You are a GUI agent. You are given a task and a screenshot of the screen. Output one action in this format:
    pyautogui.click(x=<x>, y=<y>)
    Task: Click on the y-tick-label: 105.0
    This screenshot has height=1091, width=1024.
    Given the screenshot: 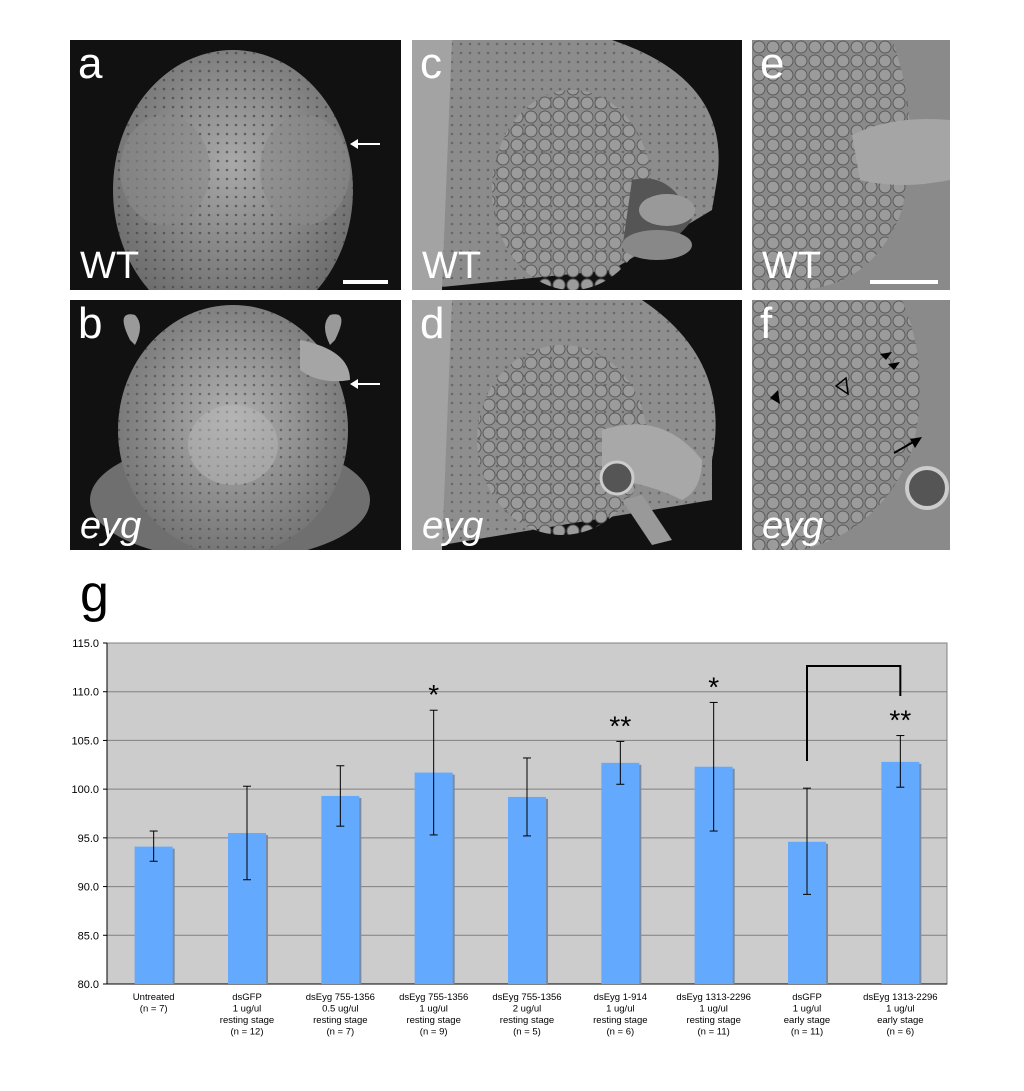 What is the action you would take?
    pyautogui.click(x=85, y=741)
    